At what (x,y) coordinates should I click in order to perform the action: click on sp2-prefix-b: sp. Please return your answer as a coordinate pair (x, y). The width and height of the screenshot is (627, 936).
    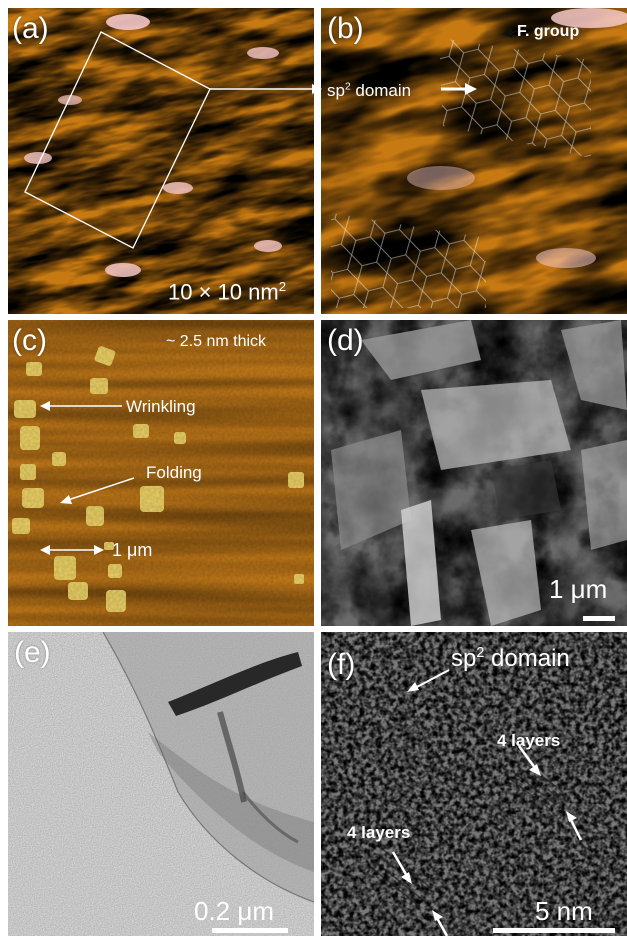
    Looking at the image, I should click on (336, 90).